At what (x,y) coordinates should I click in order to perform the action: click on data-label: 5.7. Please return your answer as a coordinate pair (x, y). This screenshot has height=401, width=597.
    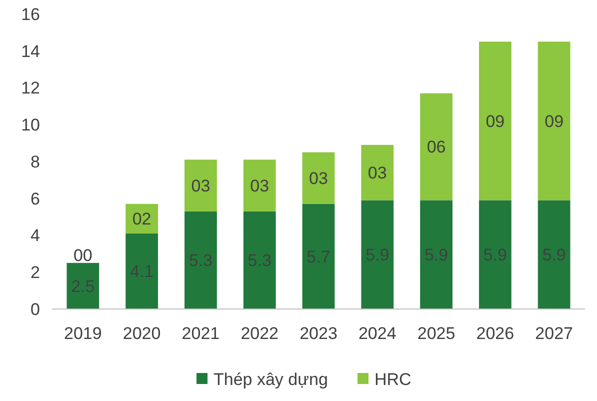
    Looking at the image, I should click on (318, 256).